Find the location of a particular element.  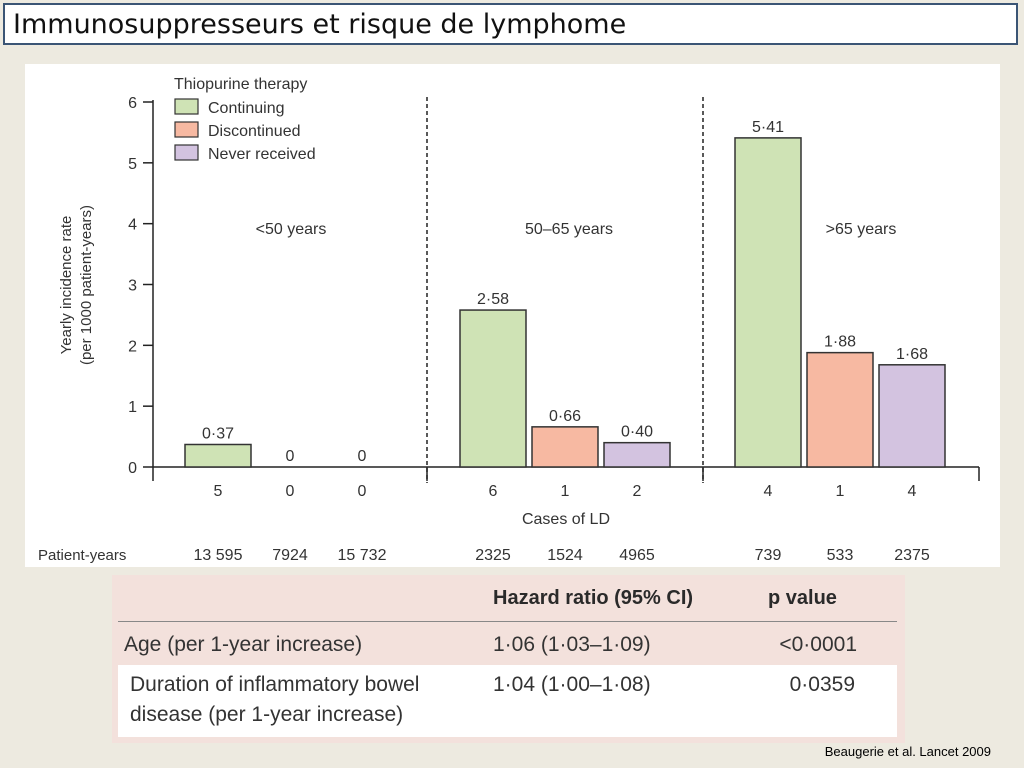

slide-title-box: Immunosuppresseurs et risque de lymphome is located at coordinates (510, 24).